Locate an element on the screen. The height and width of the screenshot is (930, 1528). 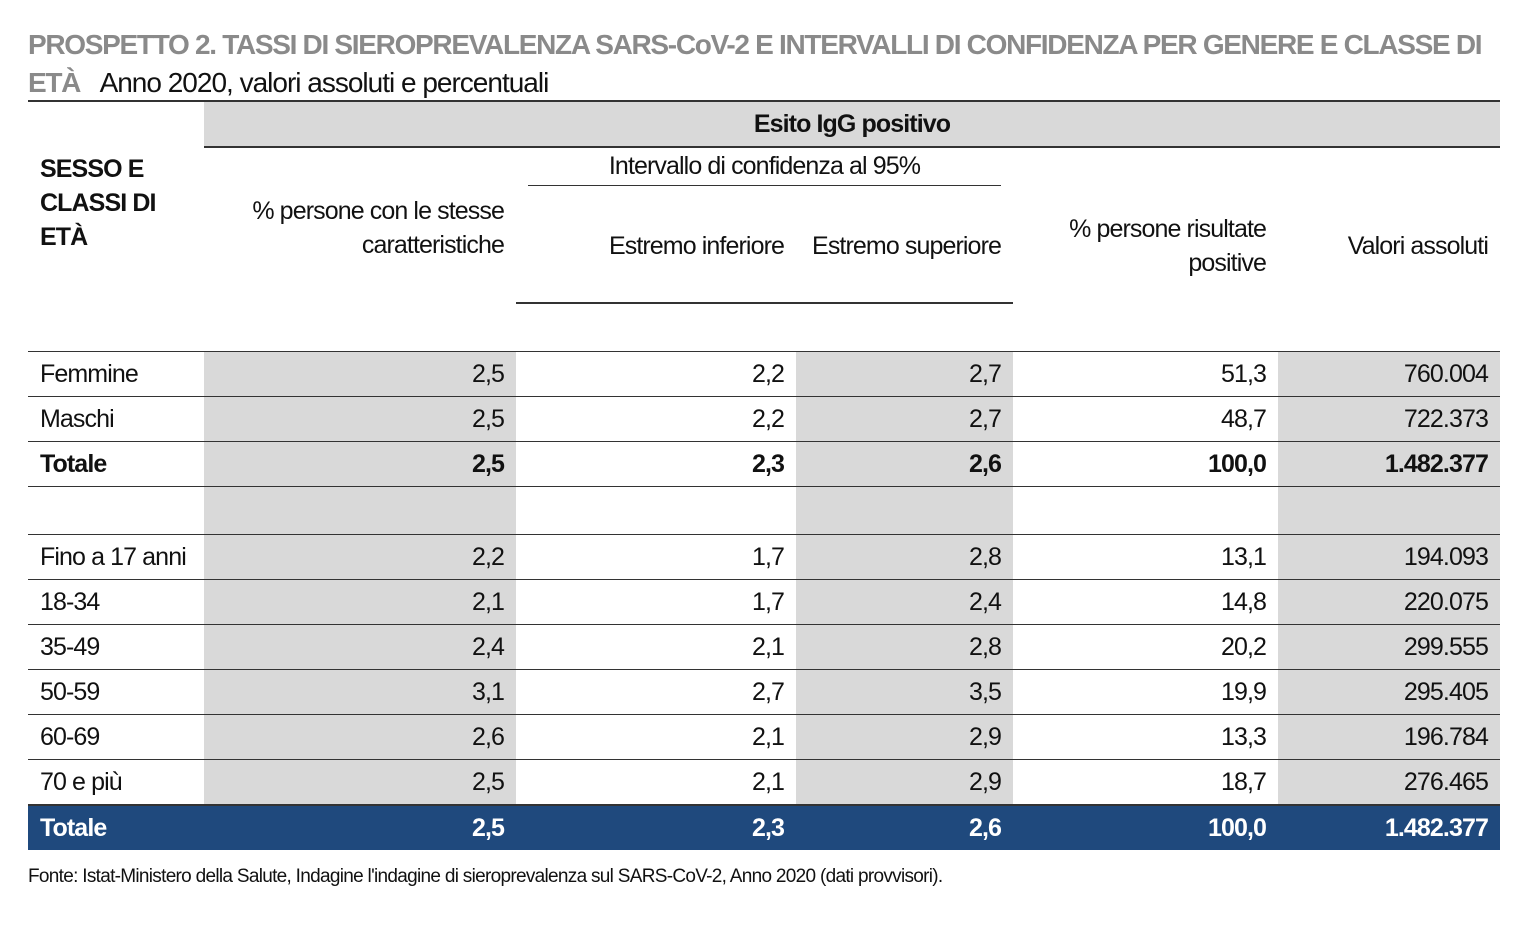
cell: 3,1 is located at coordinates (360, 692).